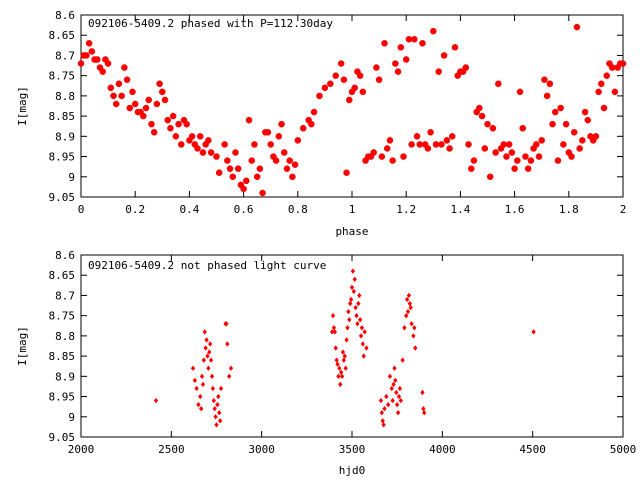  Describe the element at coordinates (351, 231) in the screenshot. I see `x-axis-label: phase` at that location.